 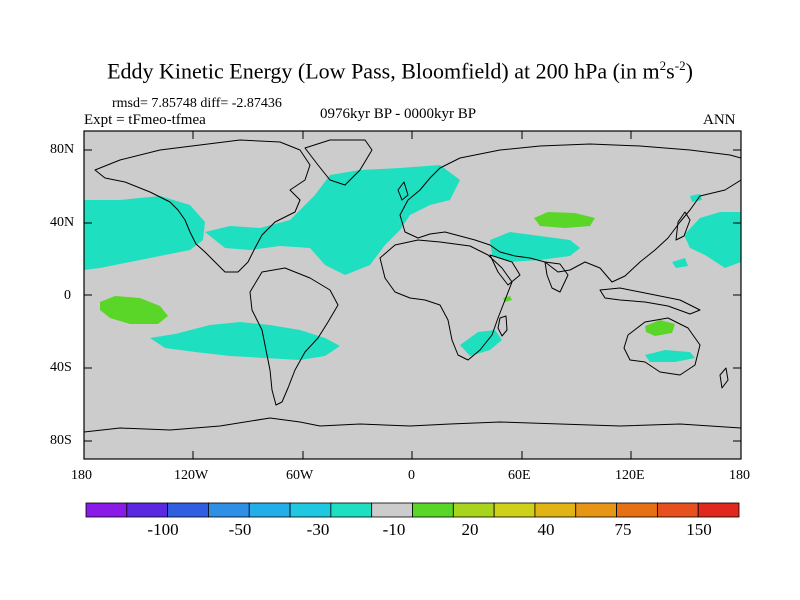 I want to click on coast-india, so click(x=556, y=277).